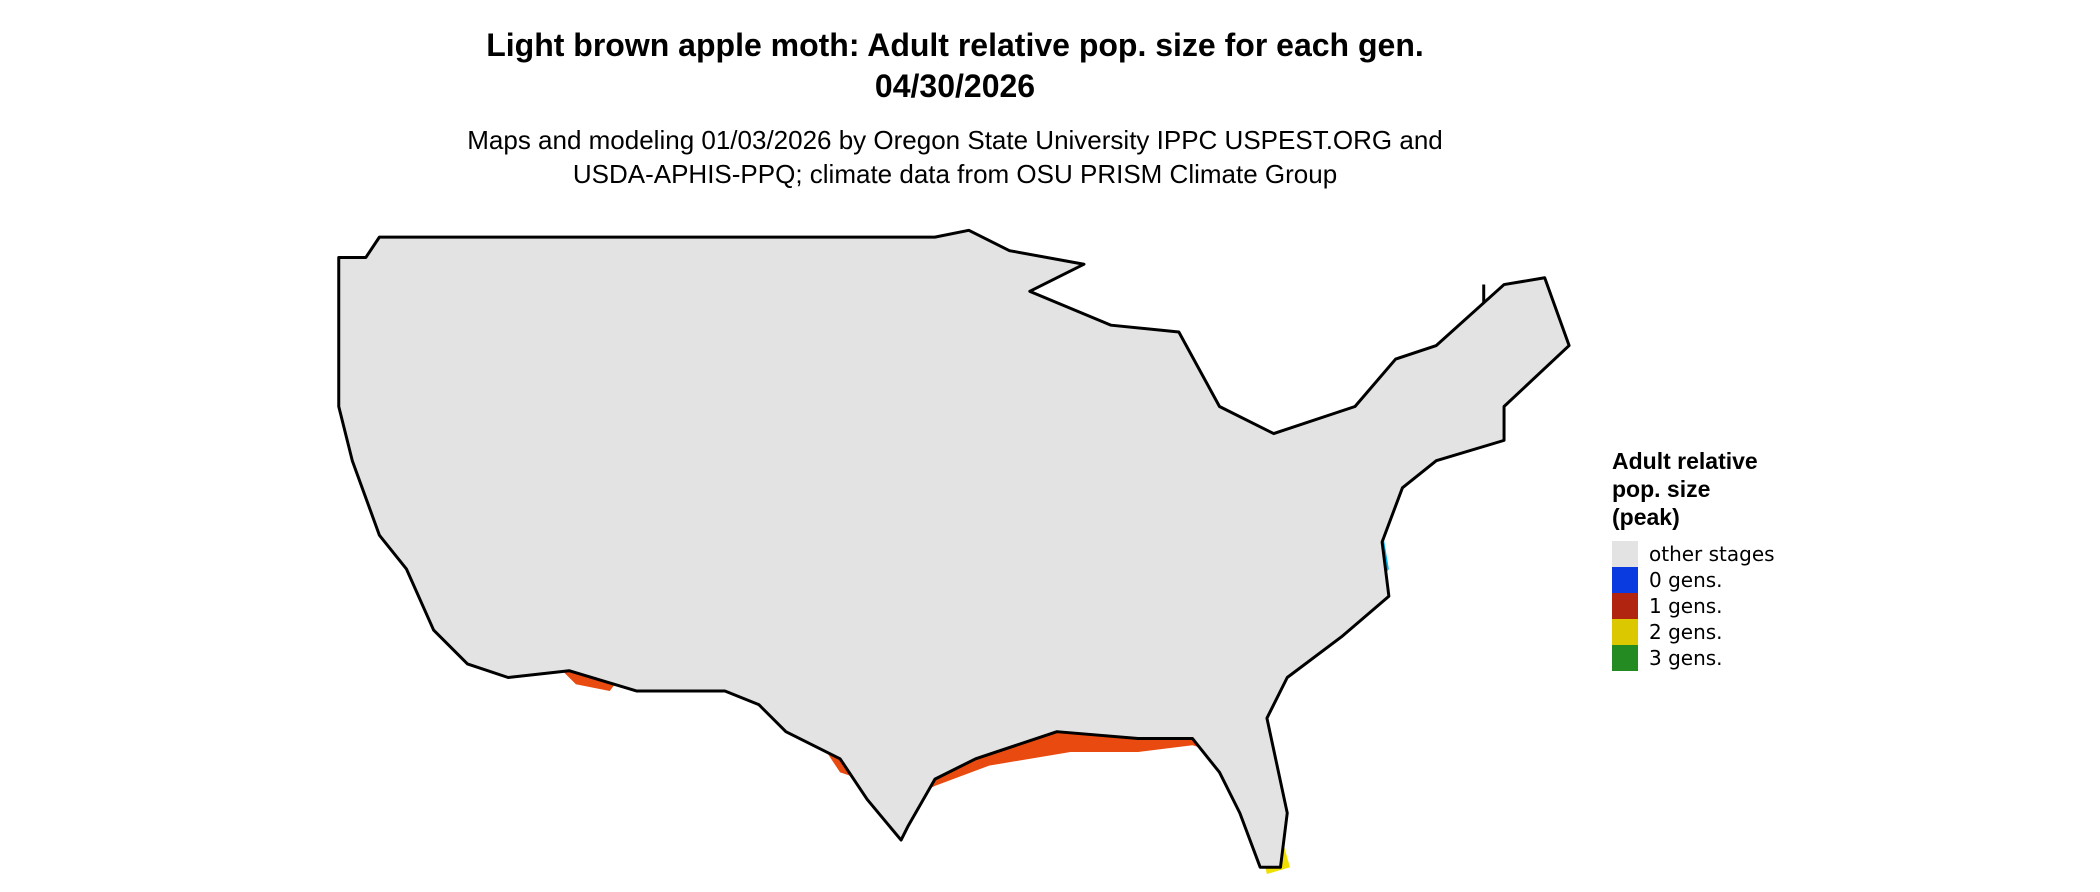 The width and height of the screenshot is (2100, 892). What do you see at coordinates (1661, 489) in the screenshot?
I see `legend-title: pop. size` at bounding box center [1661, 489].